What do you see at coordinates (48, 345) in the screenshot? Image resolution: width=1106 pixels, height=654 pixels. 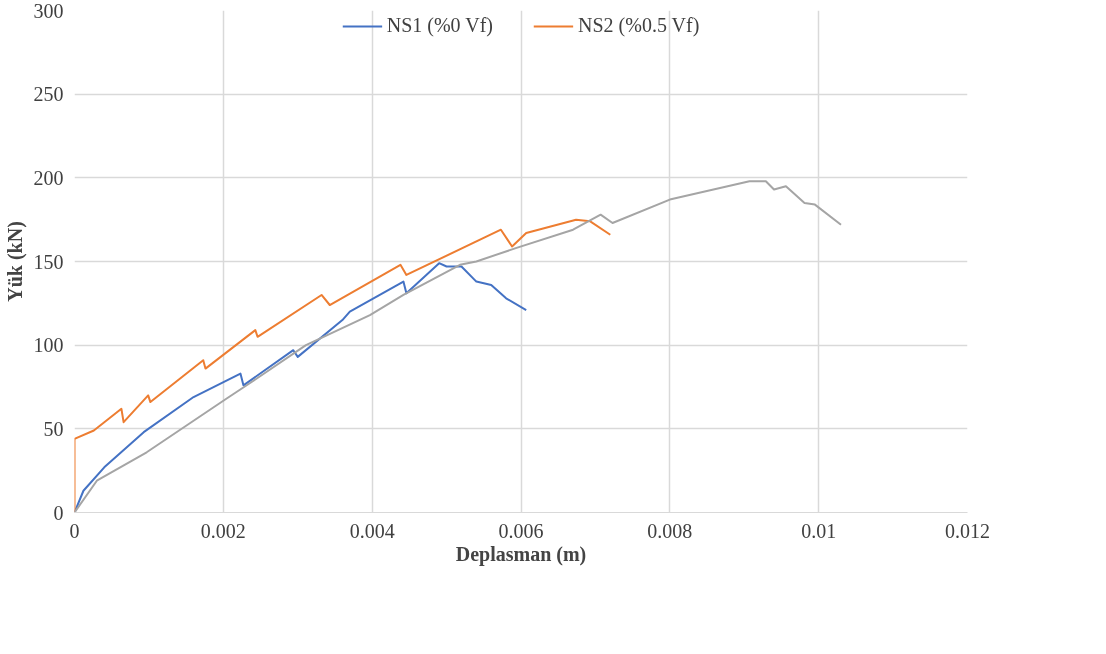 I see `y-tick-label: 100` at bounding box center [48, 345].